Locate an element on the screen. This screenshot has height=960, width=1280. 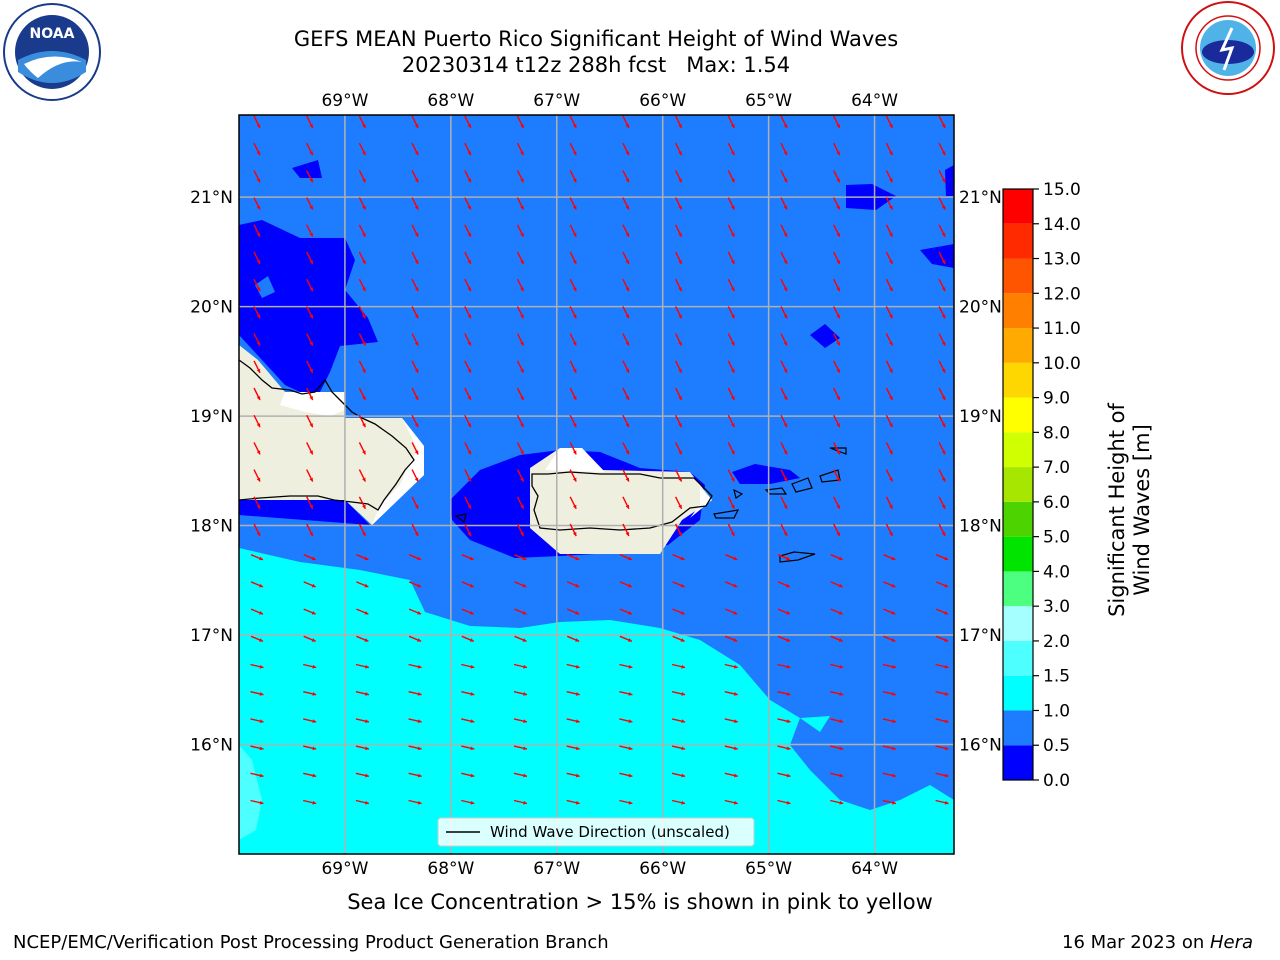
lat-tick-label-right: 18°N is located at coordinates (980, 527).